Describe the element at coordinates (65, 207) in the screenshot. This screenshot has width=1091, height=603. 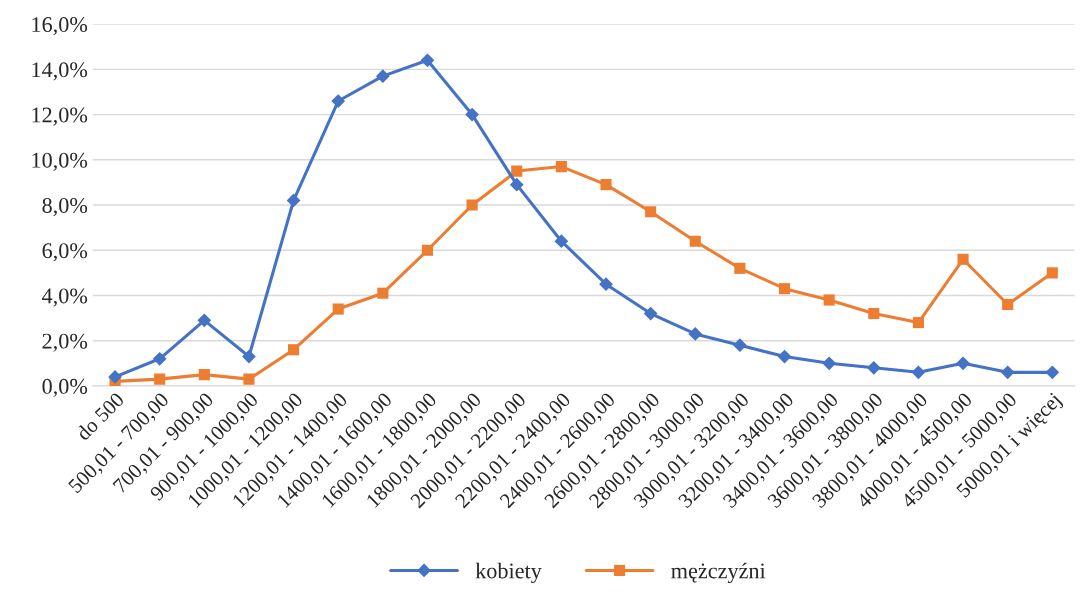
I see `y-tick-label: 8,0%` at that location.